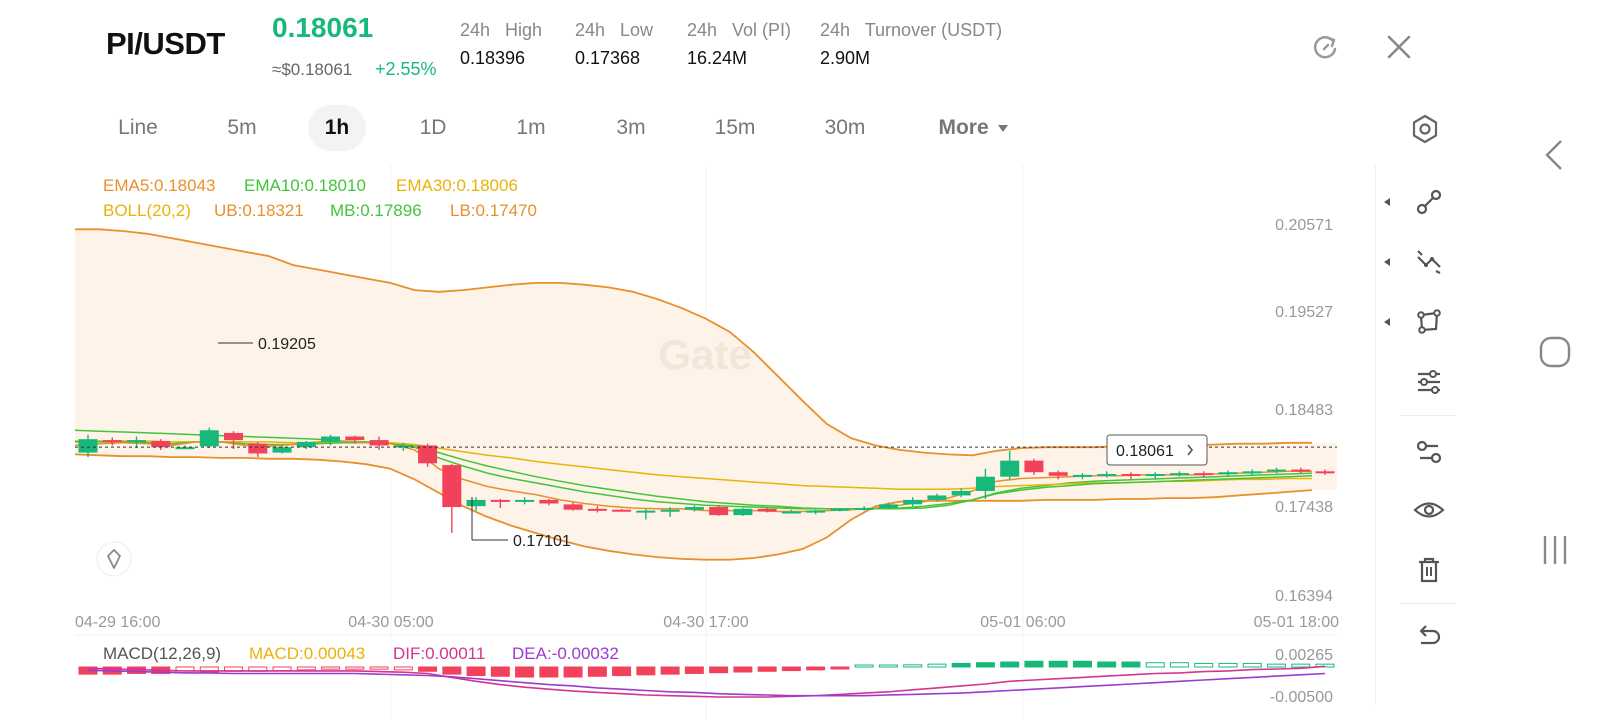  Describe the element at coordinates (1145, 451) in the screenshot. I see `last-price-tag-label: 0.18061` at that location.